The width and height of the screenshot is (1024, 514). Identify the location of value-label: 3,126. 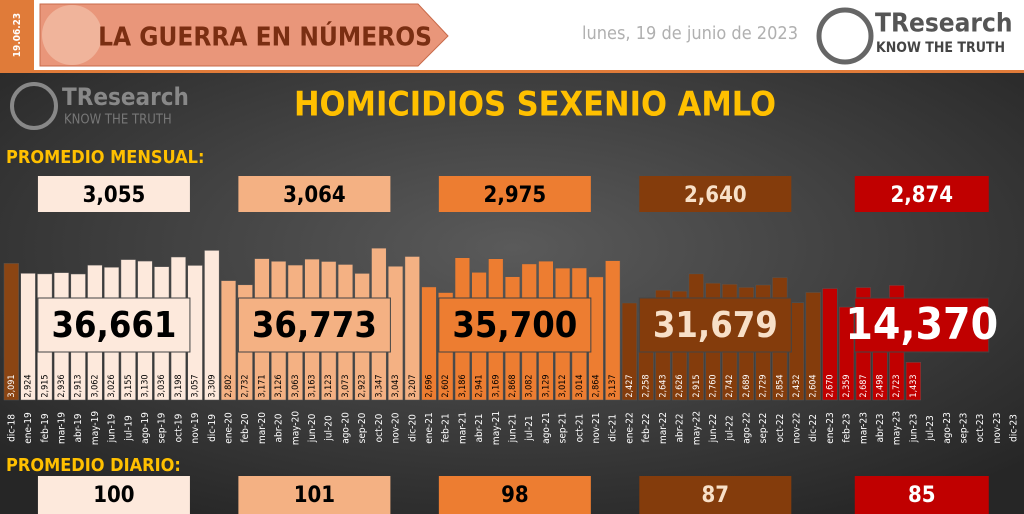
(279, 385).